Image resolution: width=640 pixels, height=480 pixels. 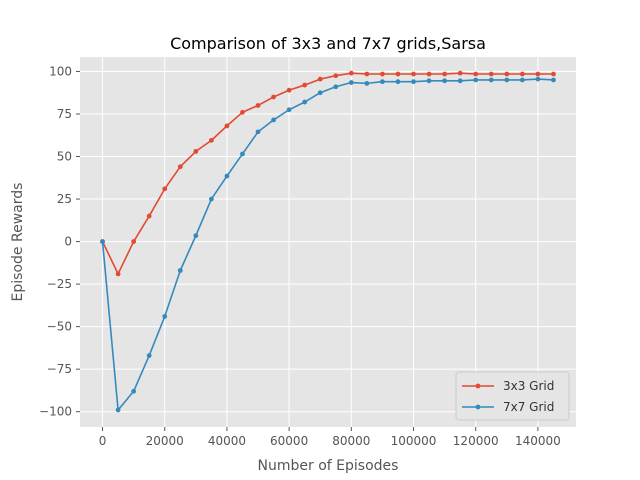 I want to click on x-tick-label: 120000, so click(x=476, y=441).